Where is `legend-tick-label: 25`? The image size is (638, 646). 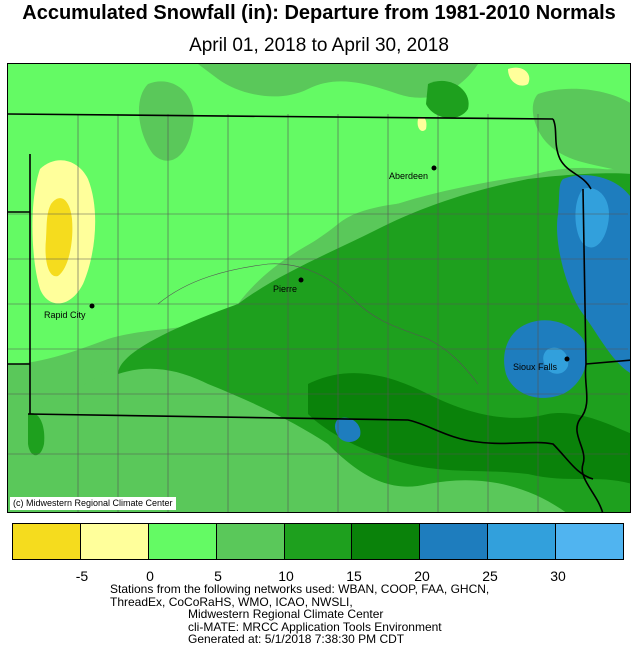
legend-tick-label: 25 is located at coordinates (490, 576).